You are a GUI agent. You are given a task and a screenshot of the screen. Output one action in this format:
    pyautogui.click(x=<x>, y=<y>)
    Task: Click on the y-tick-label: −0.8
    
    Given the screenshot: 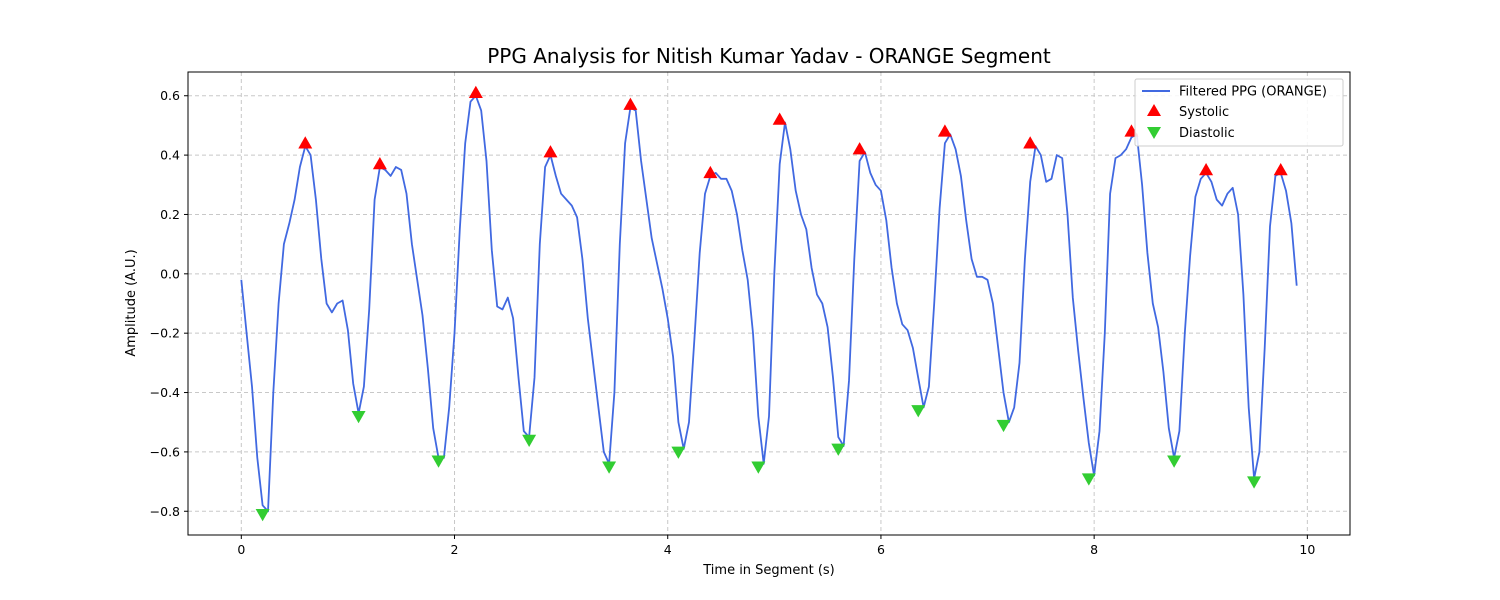 What is the action you would take?
    pyautogui.click(x=165, y=511)
    